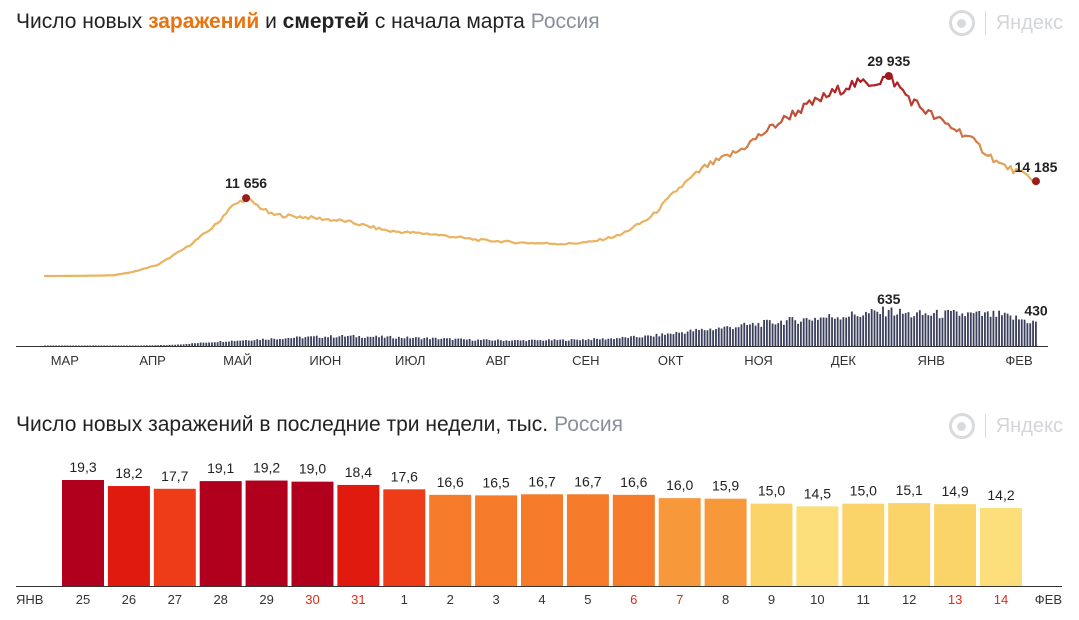 The image size is (1079, 620). Describe the element at coordinates (246, 183) in the screenshot. I see `cases-value-label: 11 656` at that location.